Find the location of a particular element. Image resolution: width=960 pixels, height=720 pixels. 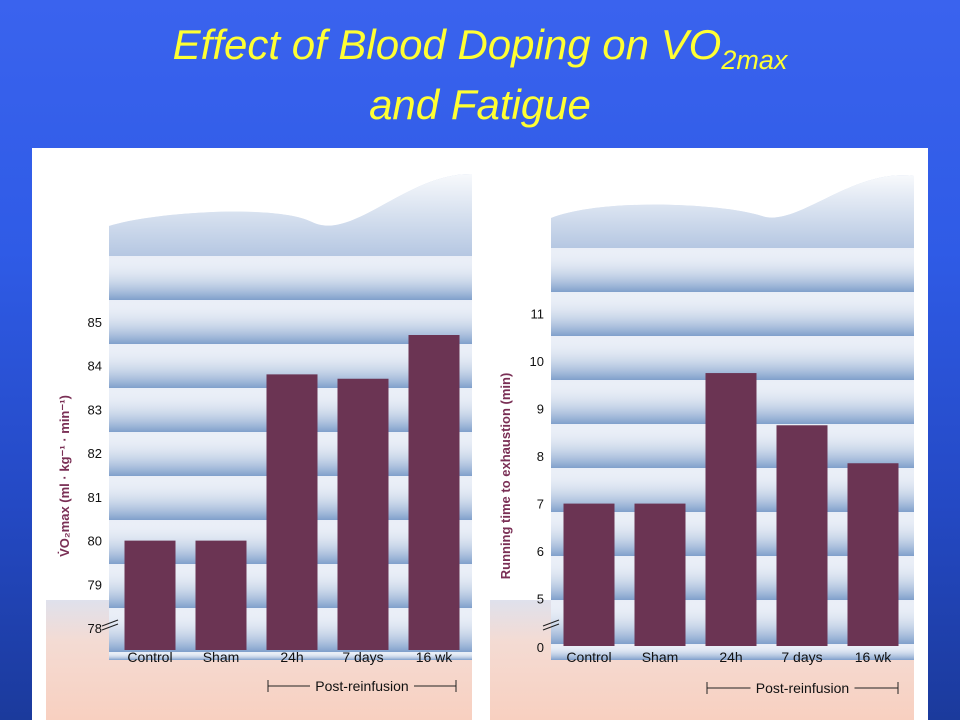

y-tick-label: 11 is located at coordinates (538, 314).